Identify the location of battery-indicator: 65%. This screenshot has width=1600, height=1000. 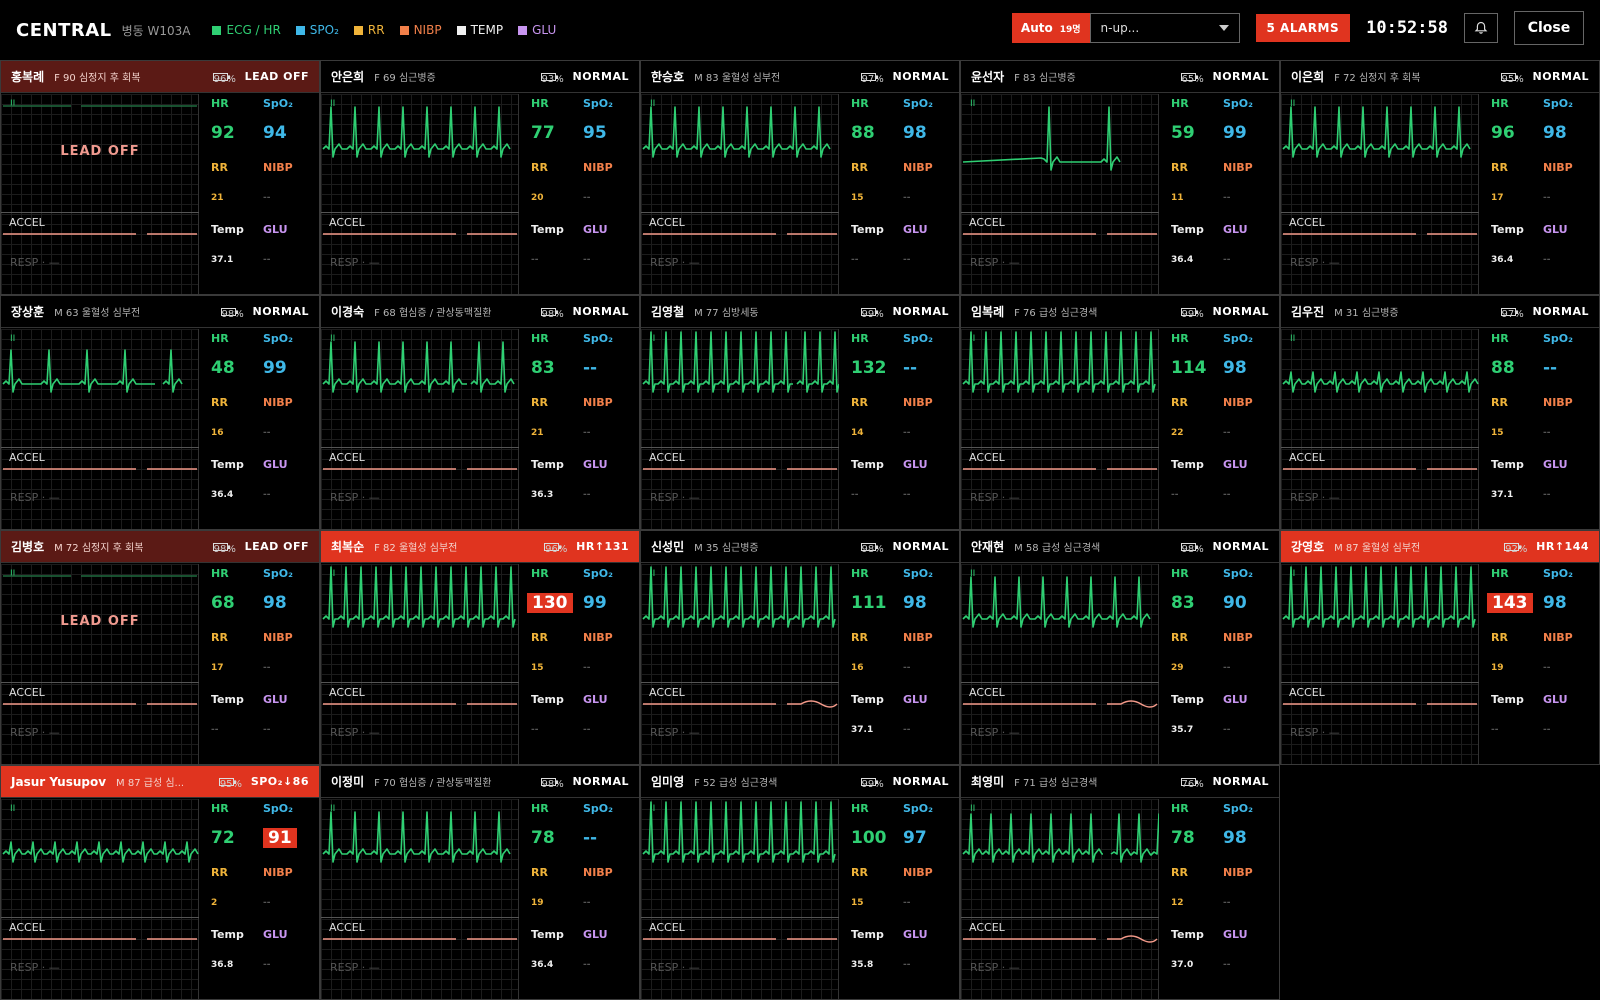
(1192, 78).